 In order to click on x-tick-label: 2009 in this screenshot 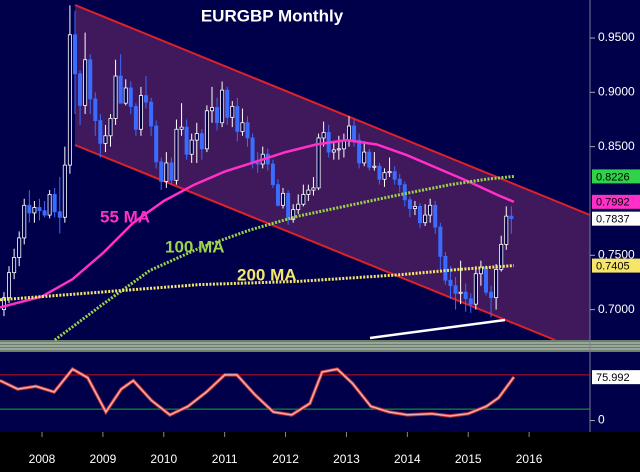, I will do `click(103, 459)`.